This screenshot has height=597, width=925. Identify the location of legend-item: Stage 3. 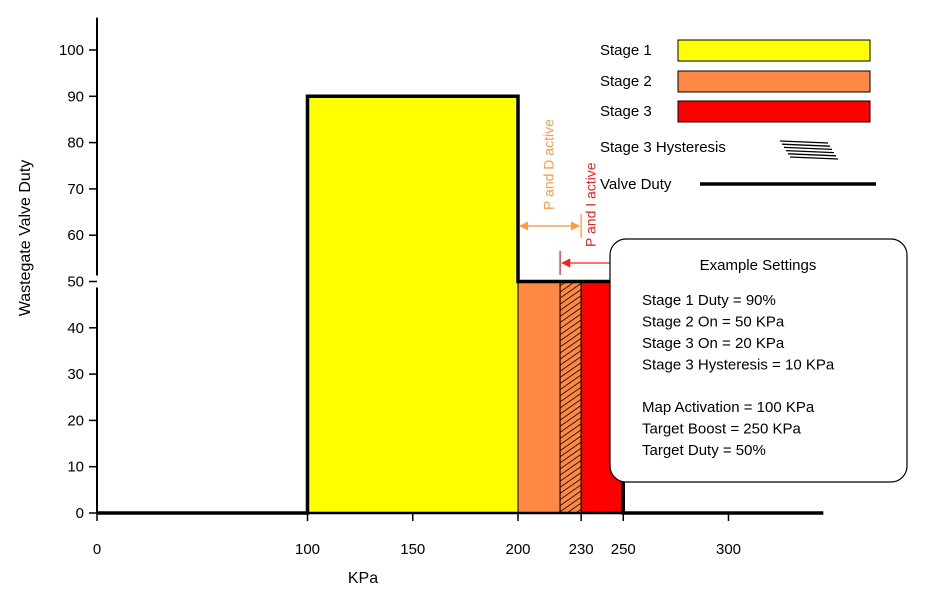
(735, 111).